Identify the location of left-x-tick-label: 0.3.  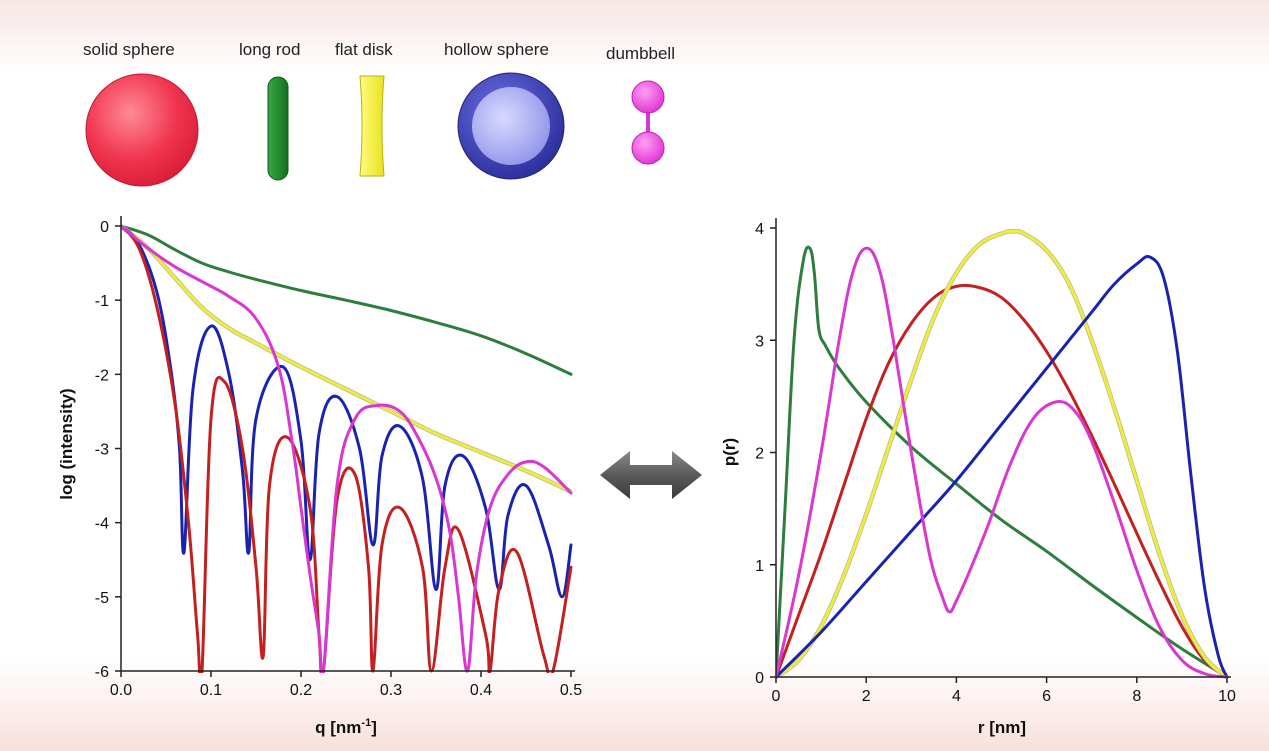
(391, 690).